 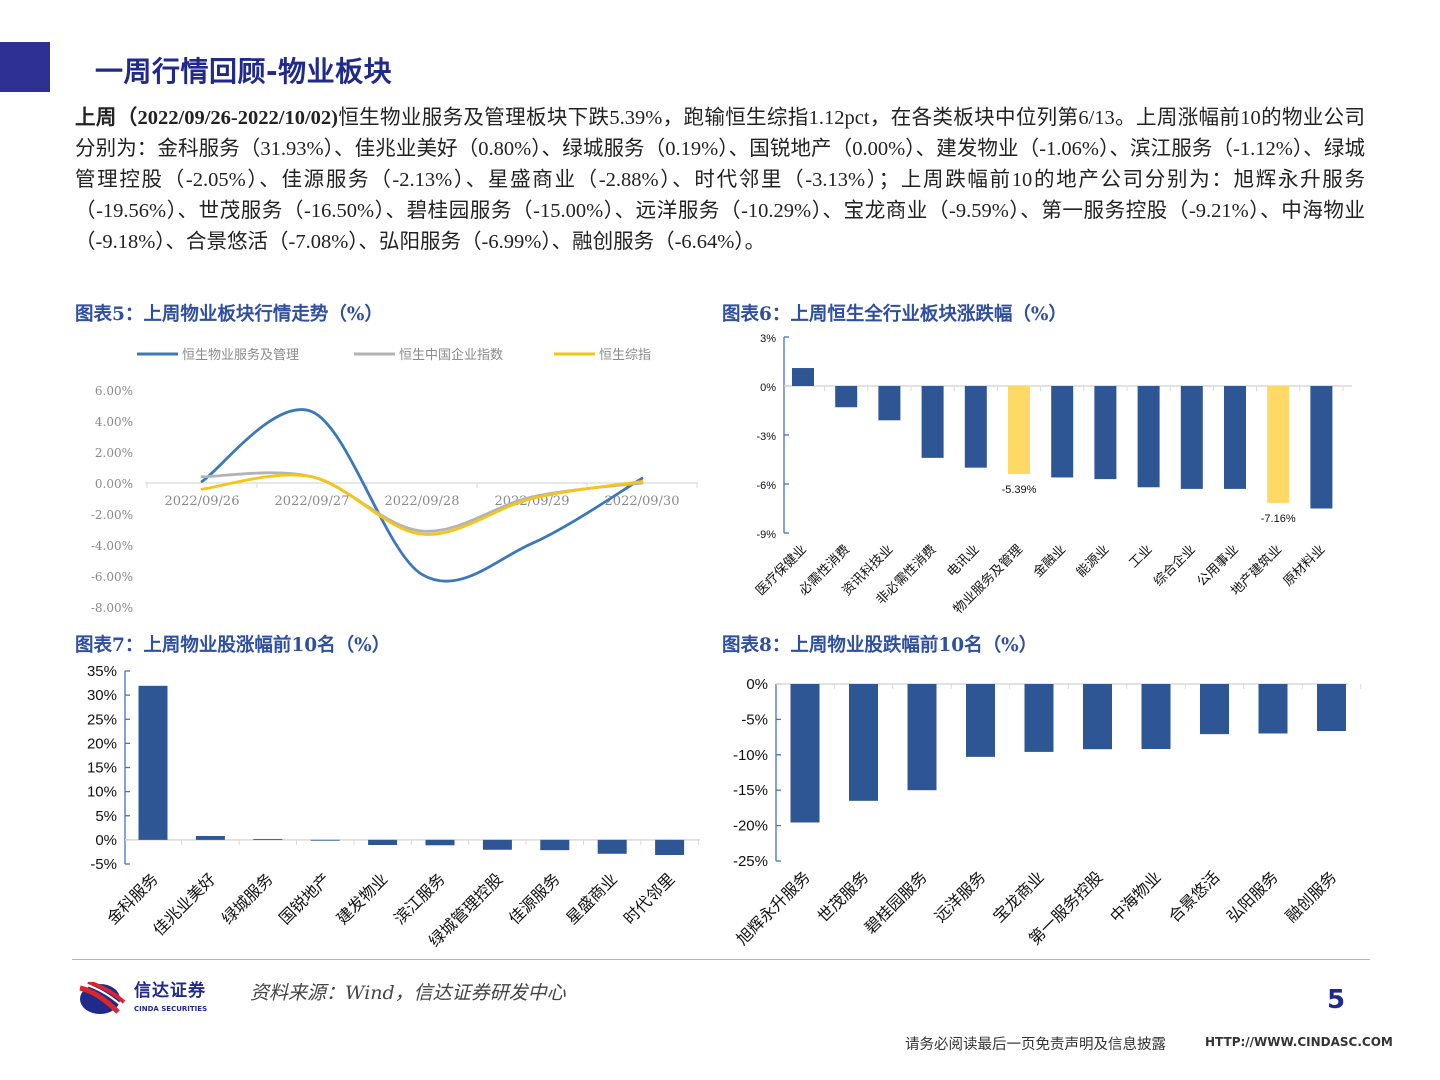 I want to click on bar-工业, so click(x=1148, y=437).